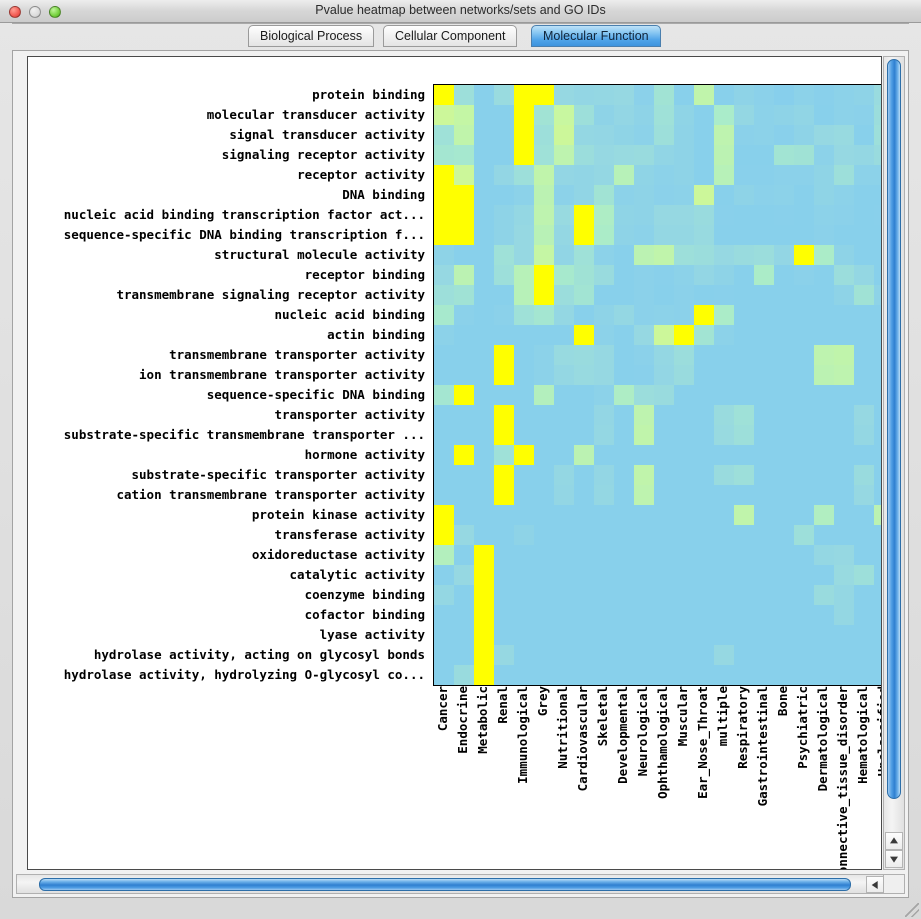 The image size is (921, 919). Describe the element at coordinates (55, 12) in the screenshot. I see `maximize-button` at that location.